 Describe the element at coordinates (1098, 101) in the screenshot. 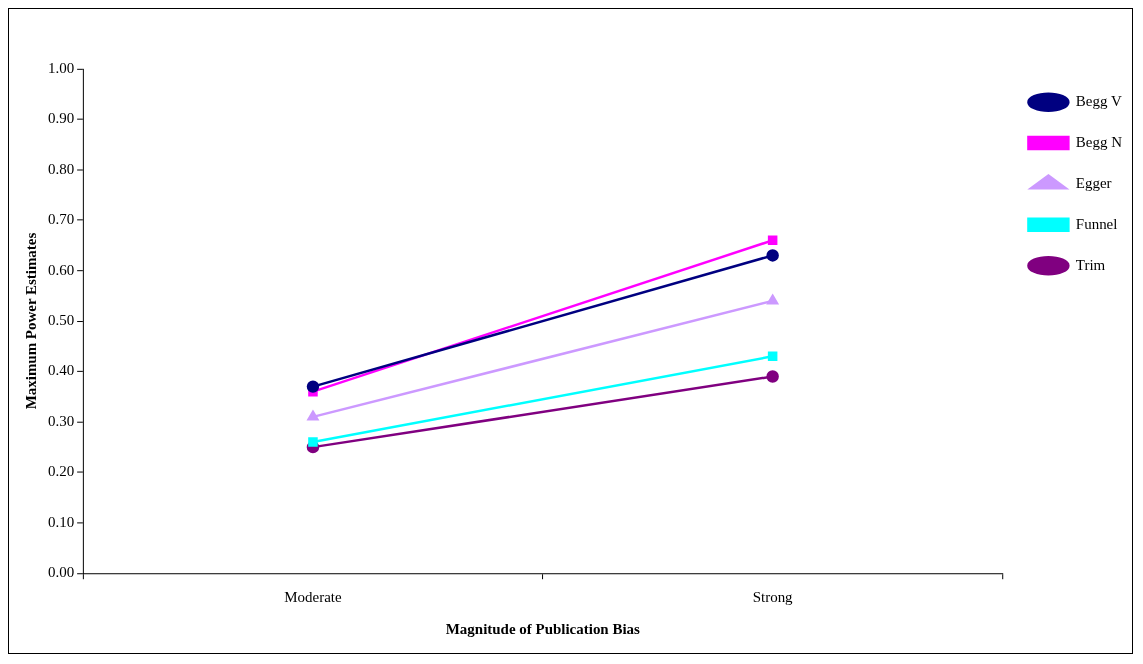

I see `legend-label: Begg V` at that location.